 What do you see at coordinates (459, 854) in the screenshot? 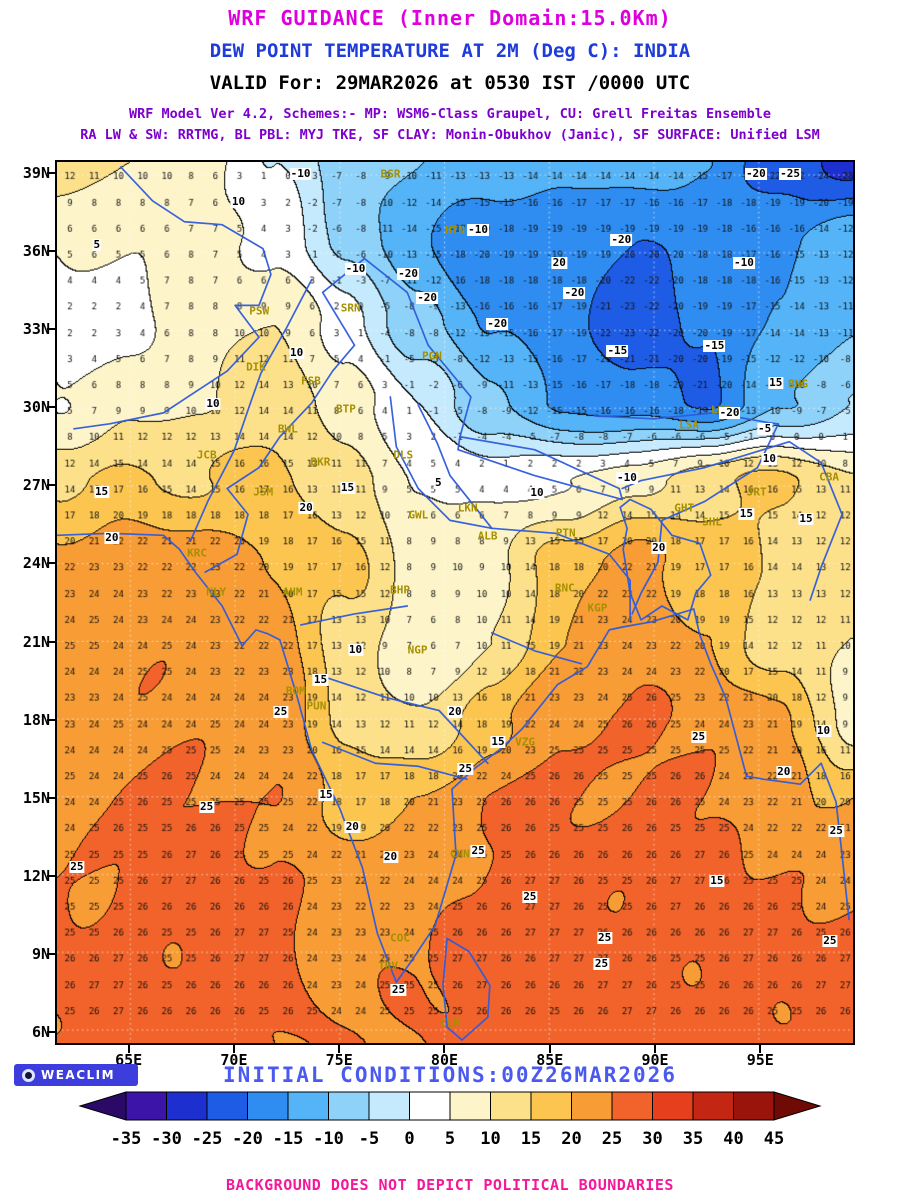
I see `station-label: CHN` at bounding box center [459, 854].